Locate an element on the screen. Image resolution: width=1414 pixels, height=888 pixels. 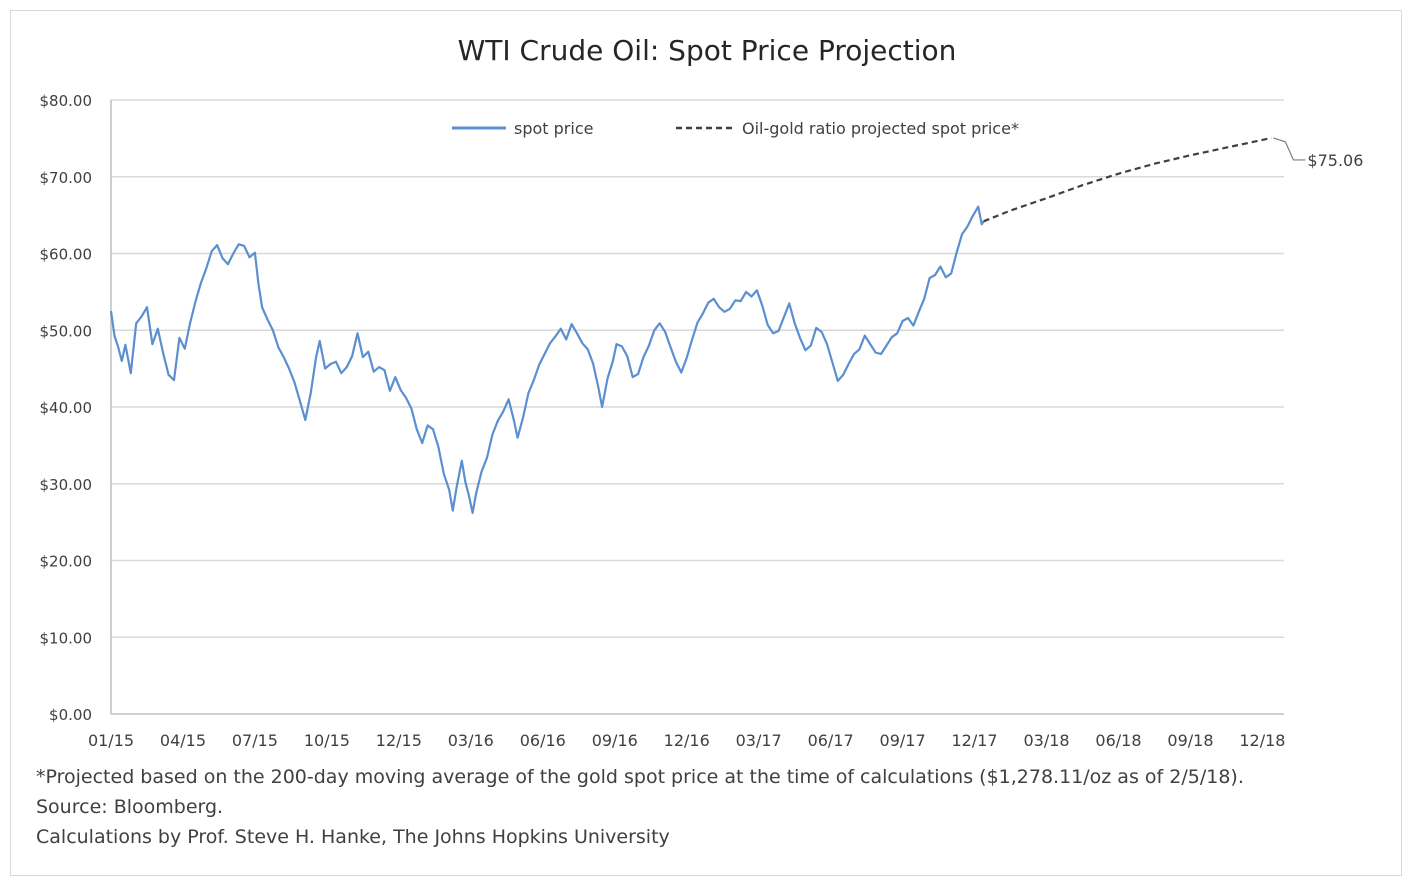
x-tick-label: 03/18 is located at coordinates (1046, 740).